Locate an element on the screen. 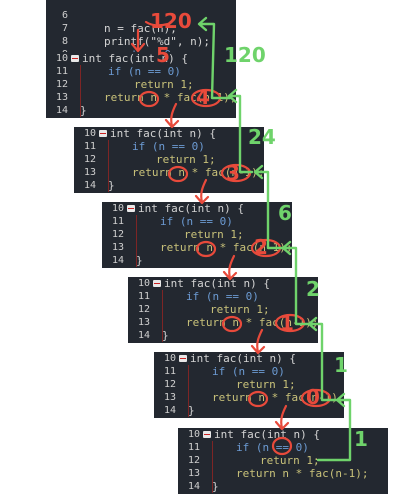  line-number: 7 is located at coordinates (64, 28).